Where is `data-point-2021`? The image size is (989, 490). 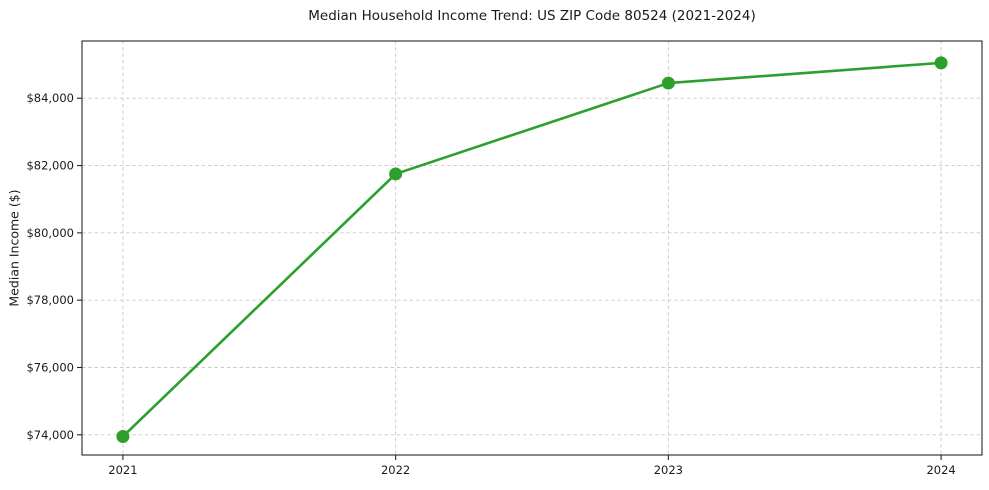
data-point-2021 is located at coordinates (123, 436).